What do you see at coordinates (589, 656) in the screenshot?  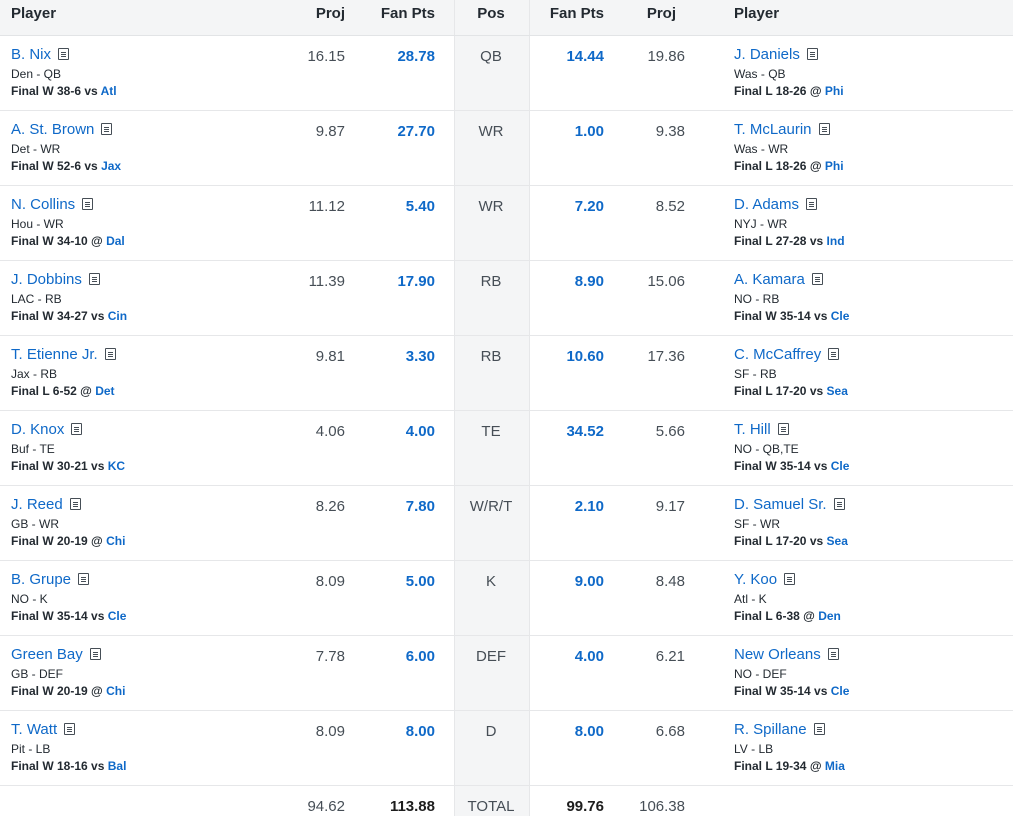 I see `fanpts-right: 4.00` at bounding box center [589, 656].